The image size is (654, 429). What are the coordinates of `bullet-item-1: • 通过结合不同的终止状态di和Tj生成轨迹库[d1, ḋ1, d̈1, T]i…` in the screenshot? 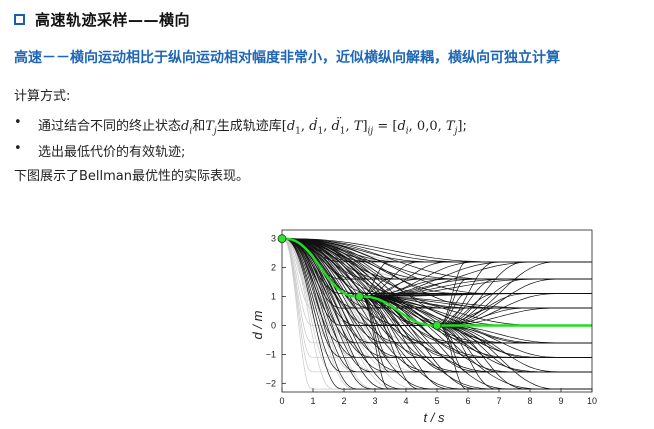 It's located at (240, 126).